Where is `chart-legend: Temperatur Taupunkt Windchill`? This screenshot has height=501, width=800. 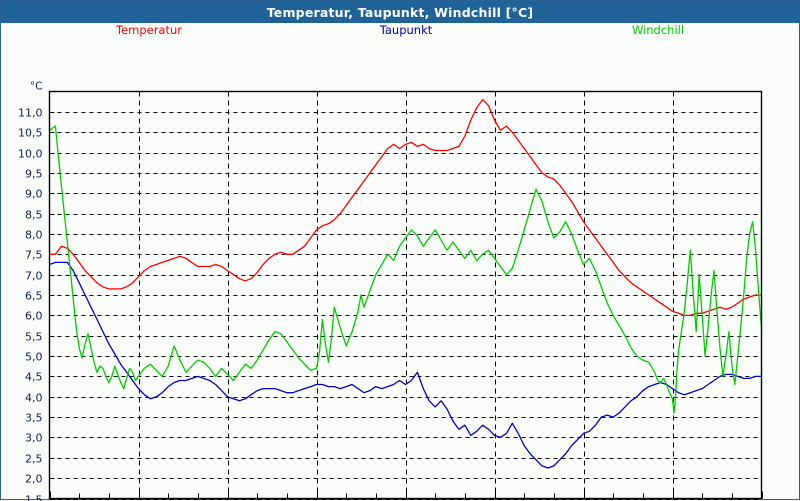
chart-legend: Temperatur Taupunkt Windchill is located at coordinates (400, 33).